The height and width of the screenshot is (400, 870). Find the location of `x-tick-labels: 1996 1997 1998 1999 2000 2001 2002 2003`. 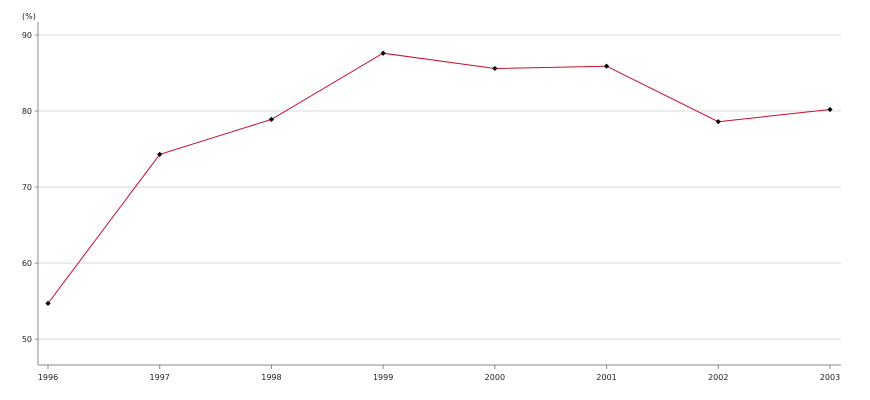

x-tick-labels: 1996 1997 1998 1999 2000 2001 2002 2003 is located at coordinates (439, 373).